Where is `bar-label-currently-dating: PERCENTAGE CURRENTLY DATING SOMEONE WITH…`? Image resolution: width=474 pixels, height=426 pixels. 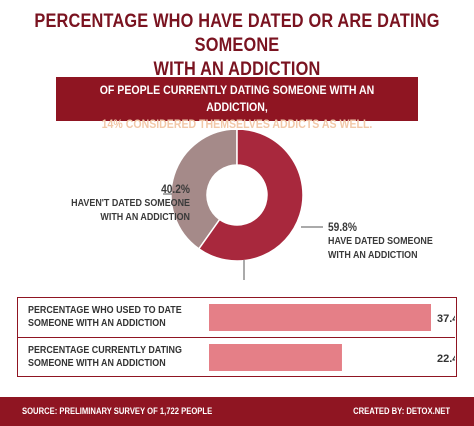
bar-label-currently-dating: PERCENTAGE CURRENTLY DATING SOMEONE WITH… is located at coordinates (109, 357).